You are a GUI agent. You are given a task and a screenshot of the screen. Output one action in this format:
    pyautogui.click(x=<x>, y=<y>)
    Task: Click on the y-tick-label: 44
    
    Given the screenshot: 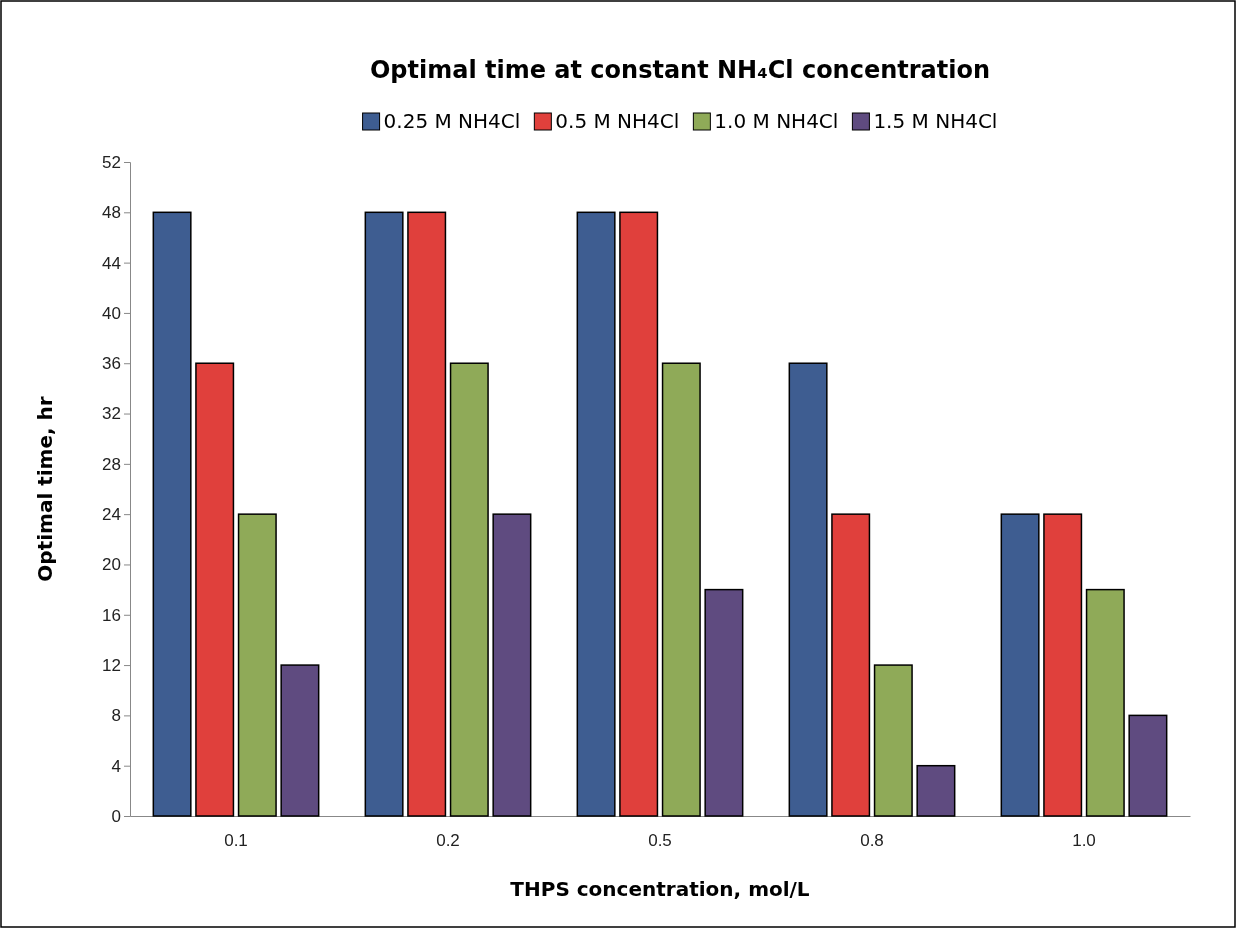 What is the action you would take?
    pyautogui.click(x=111, y=263)
    